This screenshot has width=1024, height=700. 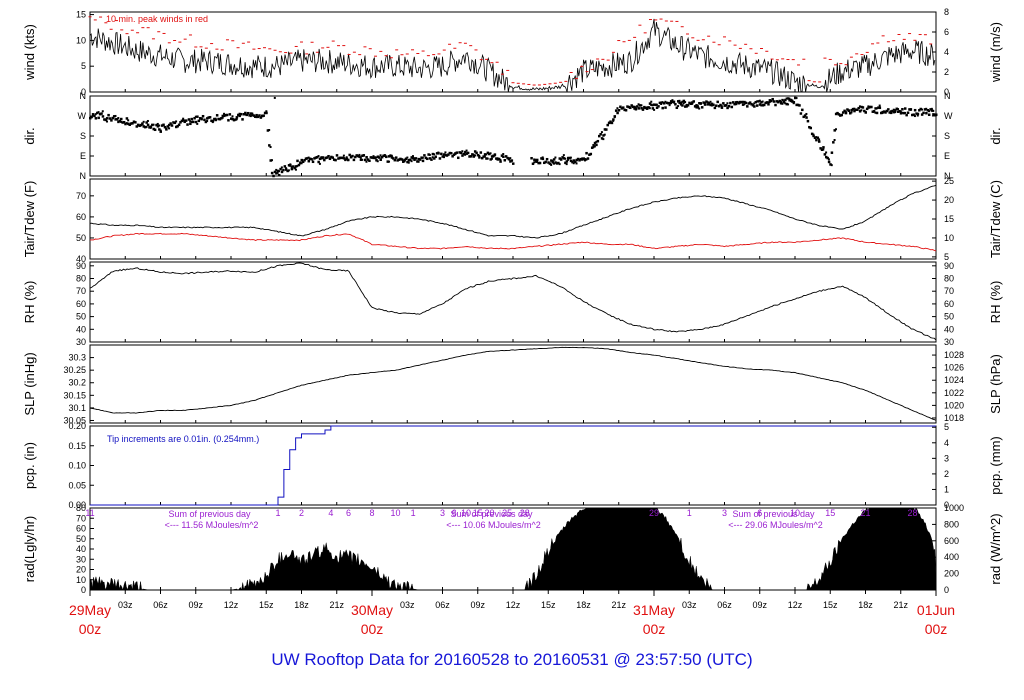 What do you see at coordinates (77, 408) in the screenshot?
I see `y-tick-label: 30.1` at bounding box center [77, 408].